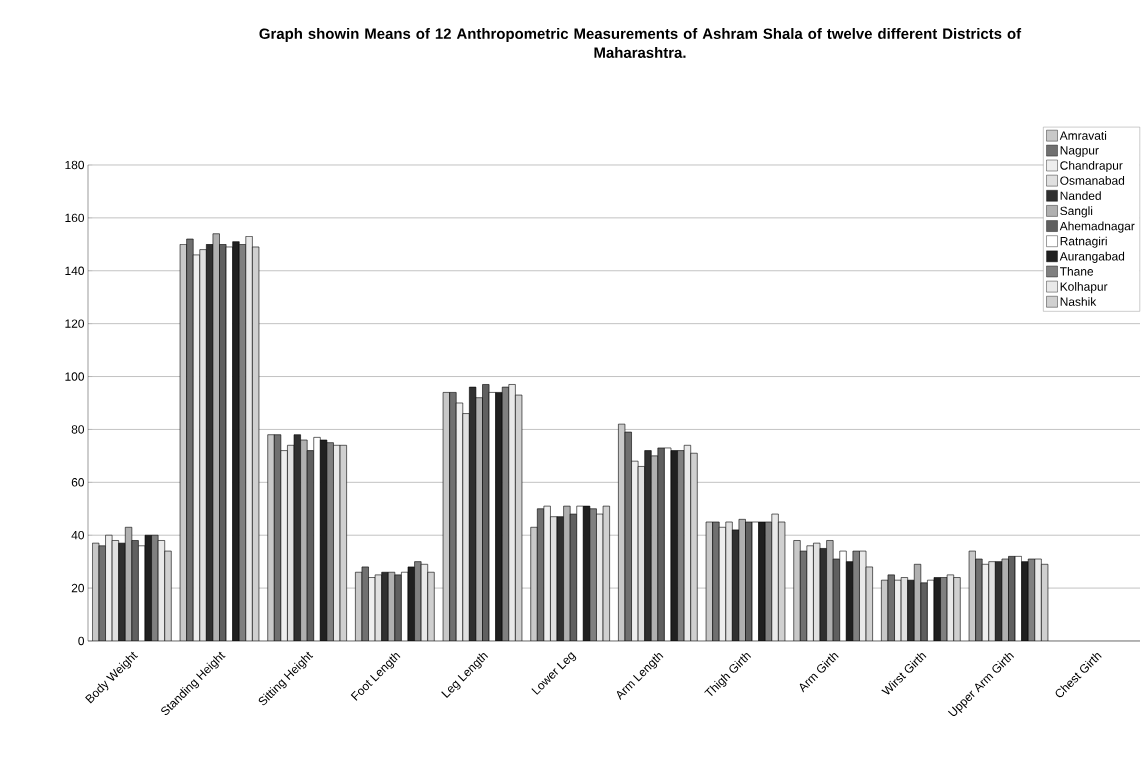 This screenshot has width=1147, height=778. What do you see at coordinates (1080, 195) in the screenshot?
I see `legend-label: Nanded` at bounding box center [1080, 195].